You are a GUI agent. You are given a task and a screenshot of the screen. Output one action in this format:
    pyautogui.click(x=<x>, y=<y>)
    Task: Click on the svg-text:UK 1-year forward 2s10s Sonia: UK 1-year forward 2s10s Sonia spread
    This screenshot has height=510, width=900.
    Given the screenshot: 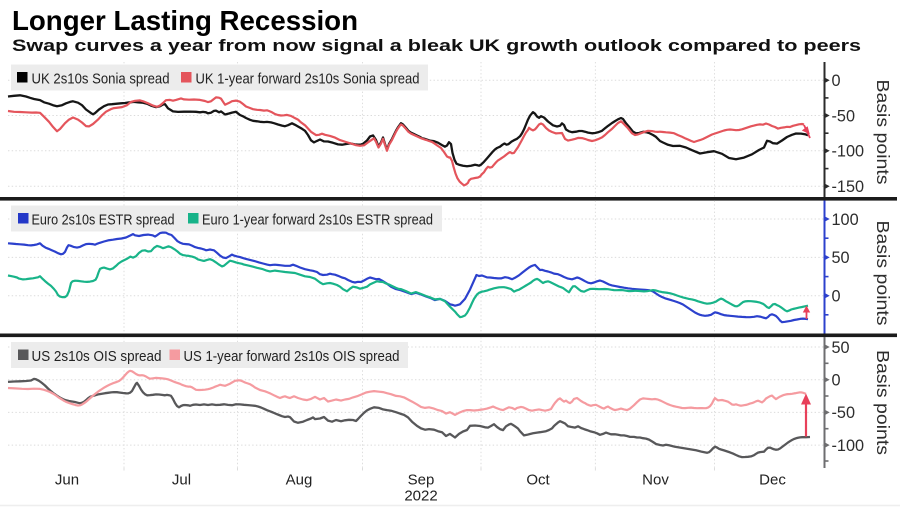 What is the action you would take?
    pyautogui.click(x=308, y=79)
    